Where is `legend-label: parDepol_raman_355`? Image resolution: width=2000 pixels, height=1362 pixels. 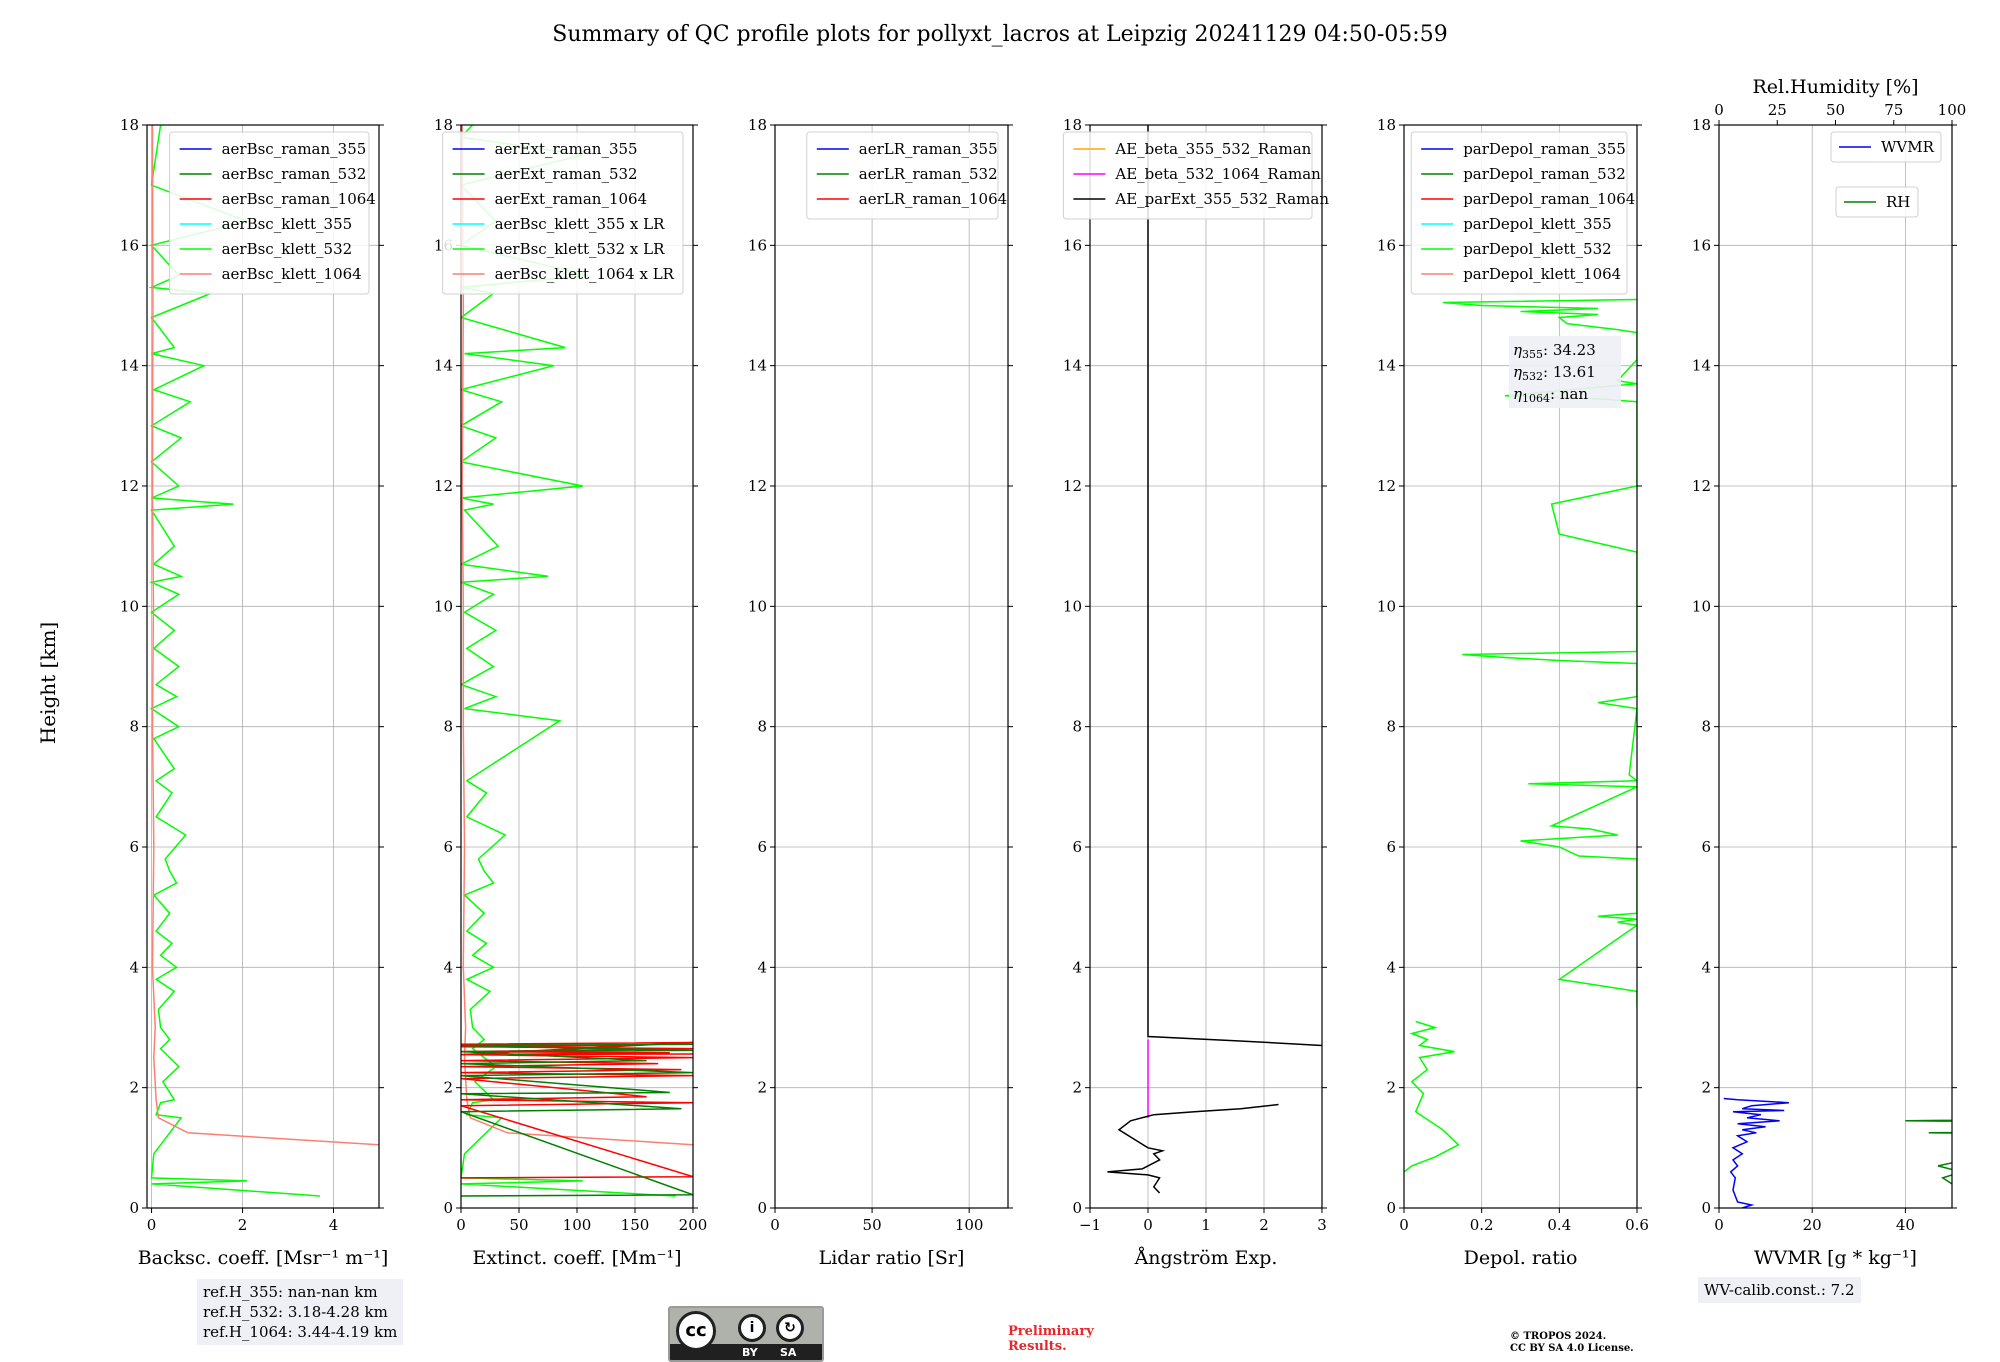 legend-label: parDepol_raman_355 is located at coordinates (1544, 149).